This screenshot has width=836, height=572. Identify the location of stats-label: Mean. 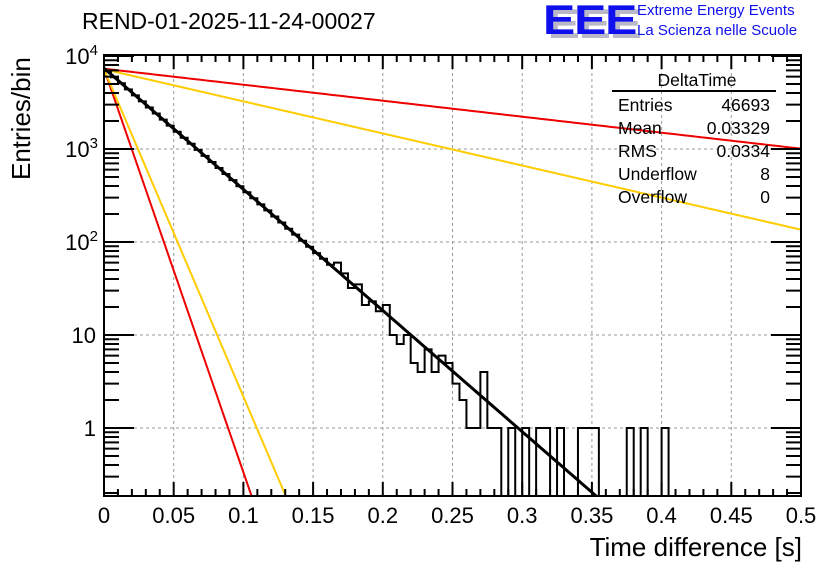
(640, 128).